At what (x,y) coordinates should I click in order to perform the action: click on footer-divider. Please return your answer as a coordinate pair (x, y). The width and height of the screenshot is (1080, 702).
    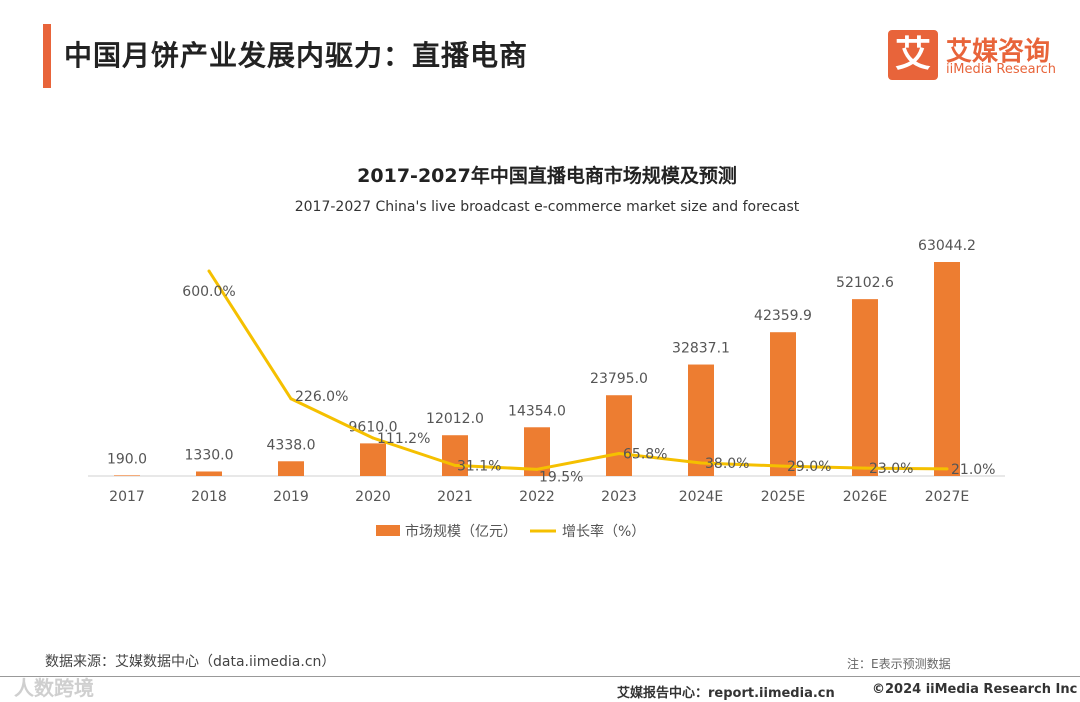
    Looking at the image, I should click on (540, 676).